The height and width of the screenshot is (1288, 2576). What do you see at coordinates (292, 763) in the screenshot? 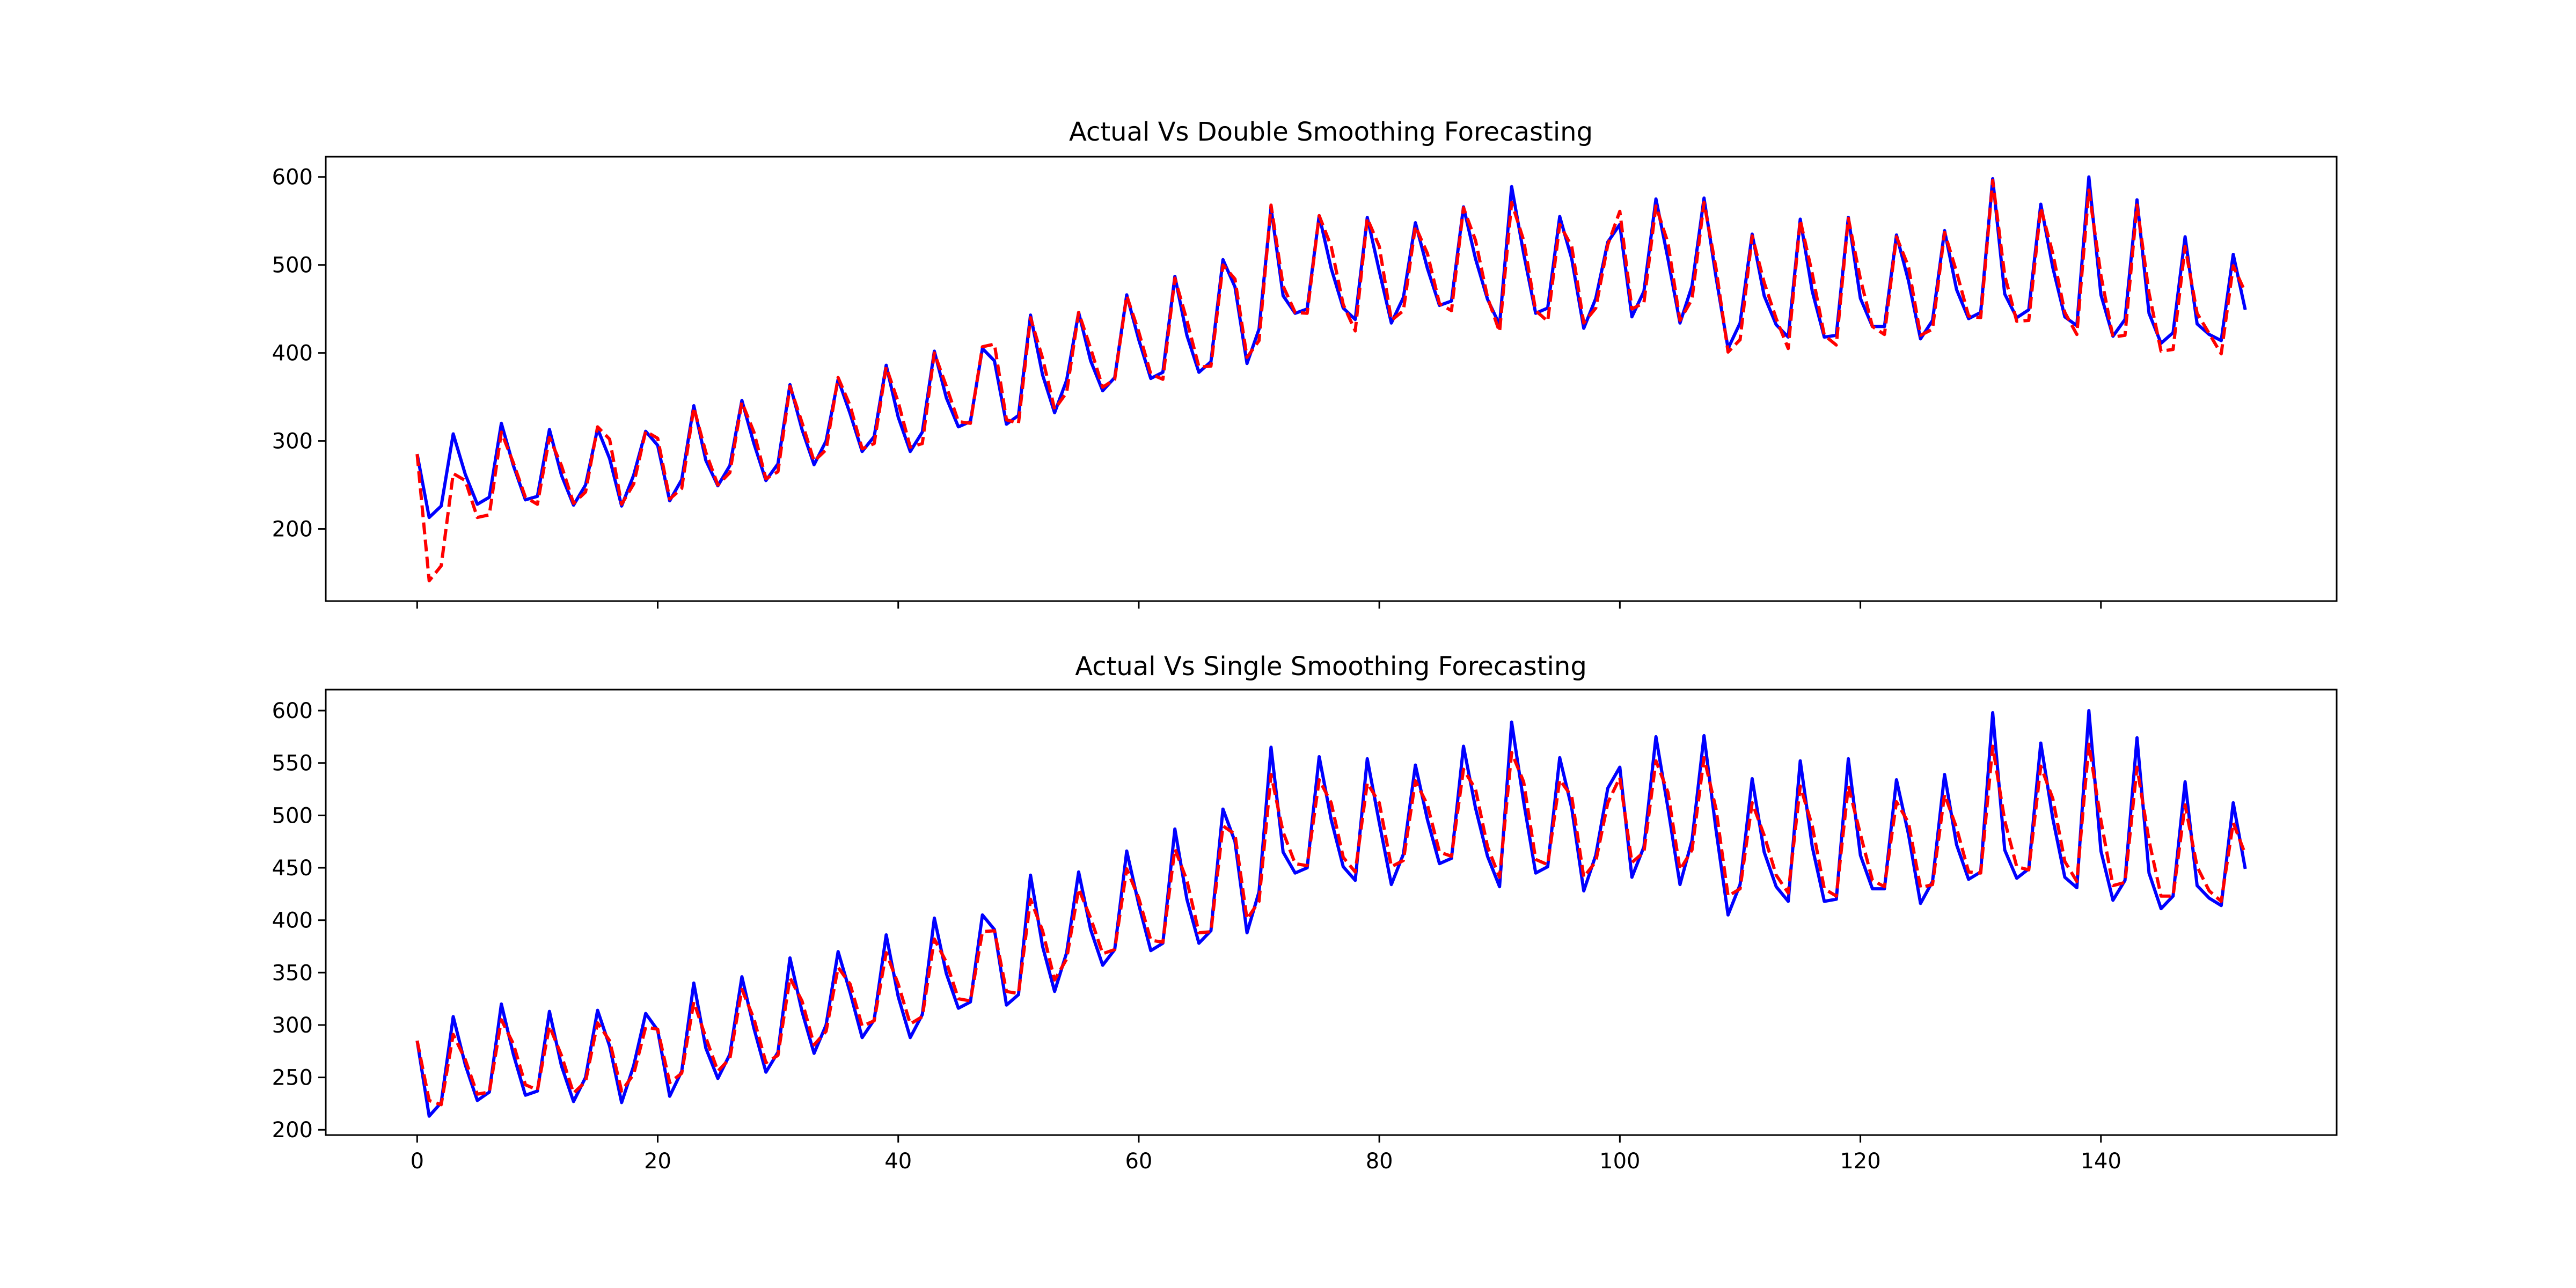
I see `y-tick-label: 550` at bounding box center [292, 763].